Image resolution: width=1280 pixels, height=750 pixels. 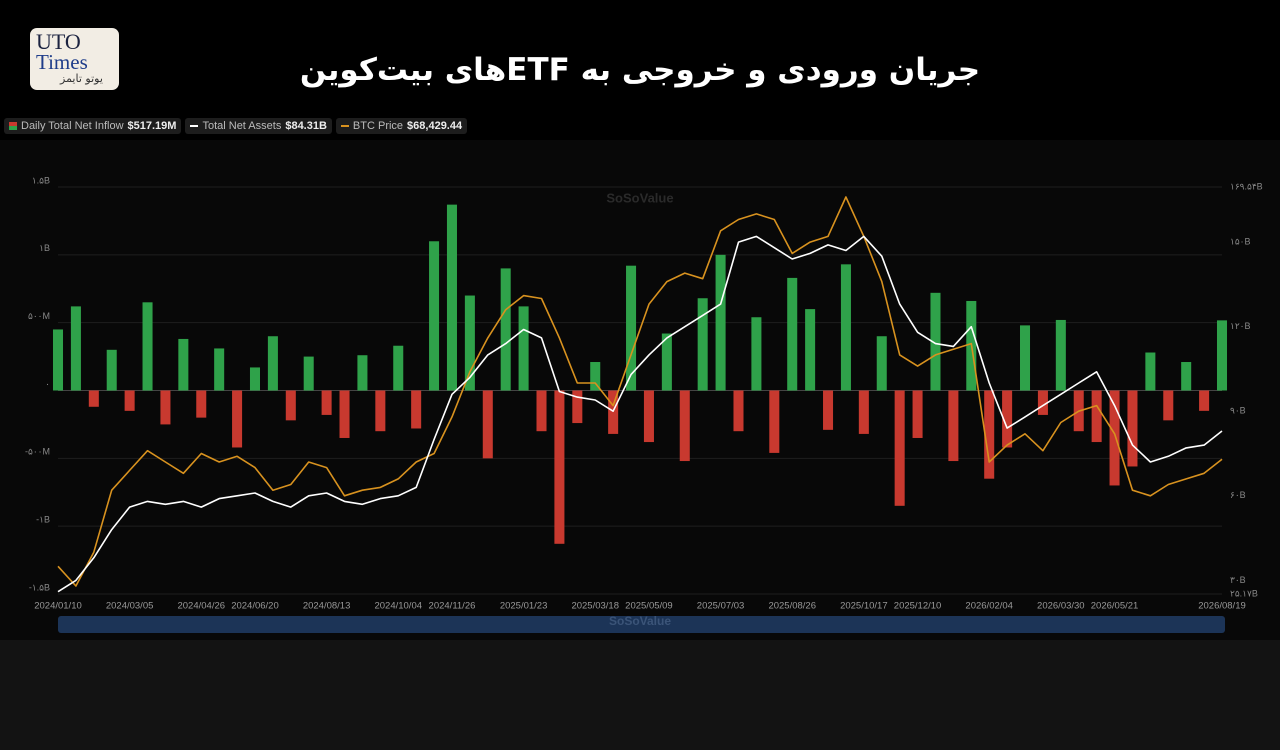 What do you see at coordinates (201, 606) in the screenshot?
I see `x-tick-label: 2024/04/26` at bounding box center [201, 606].